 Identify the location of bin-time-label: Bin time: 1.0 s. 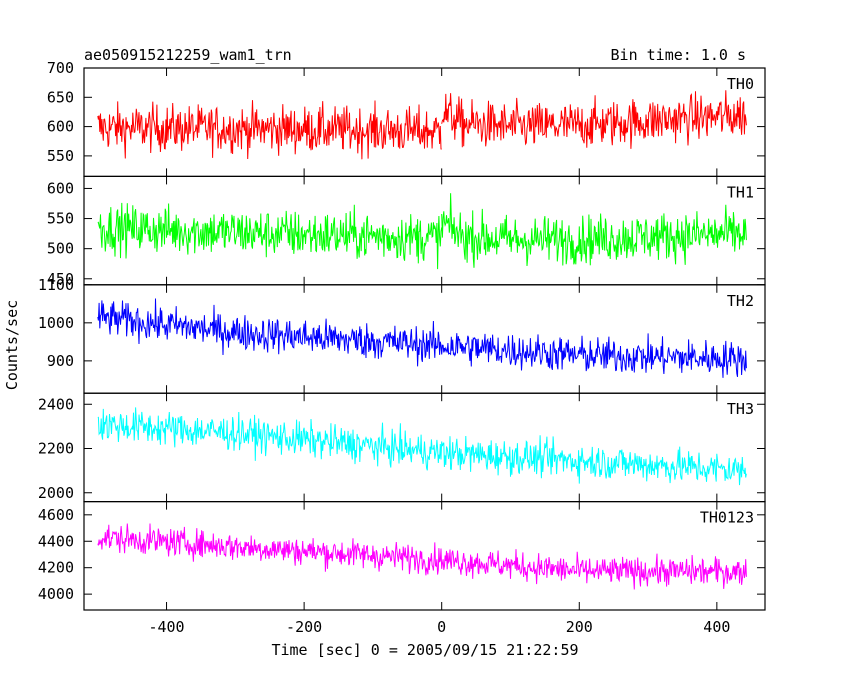
(678, 55).